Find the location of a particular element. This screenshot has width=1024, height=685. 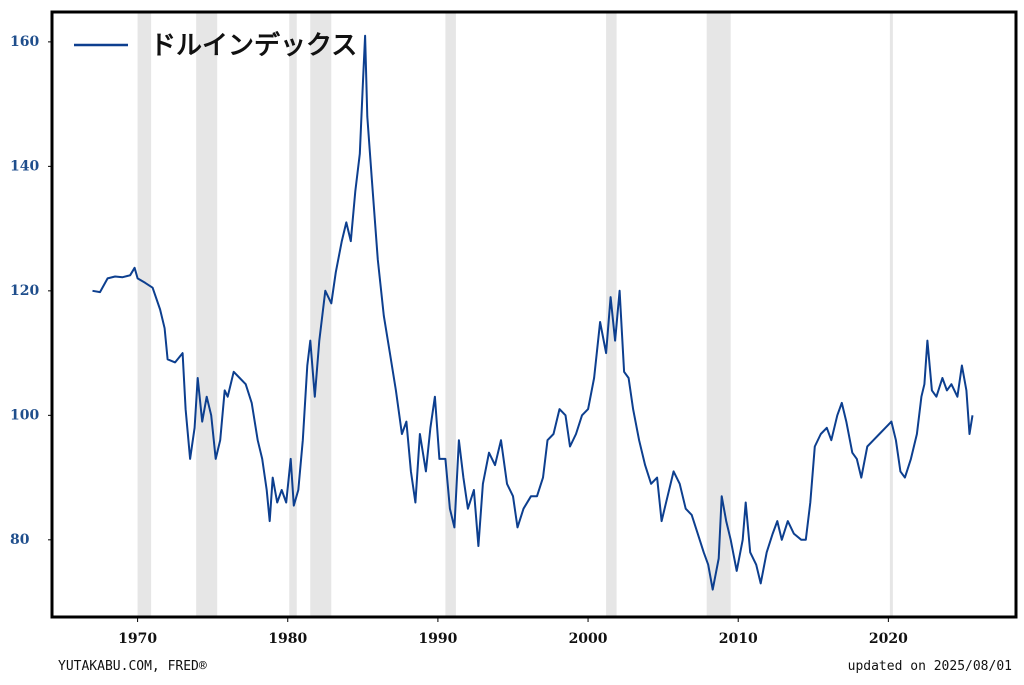

x-tick-label: 1980 is located at coordinates (287, 639).